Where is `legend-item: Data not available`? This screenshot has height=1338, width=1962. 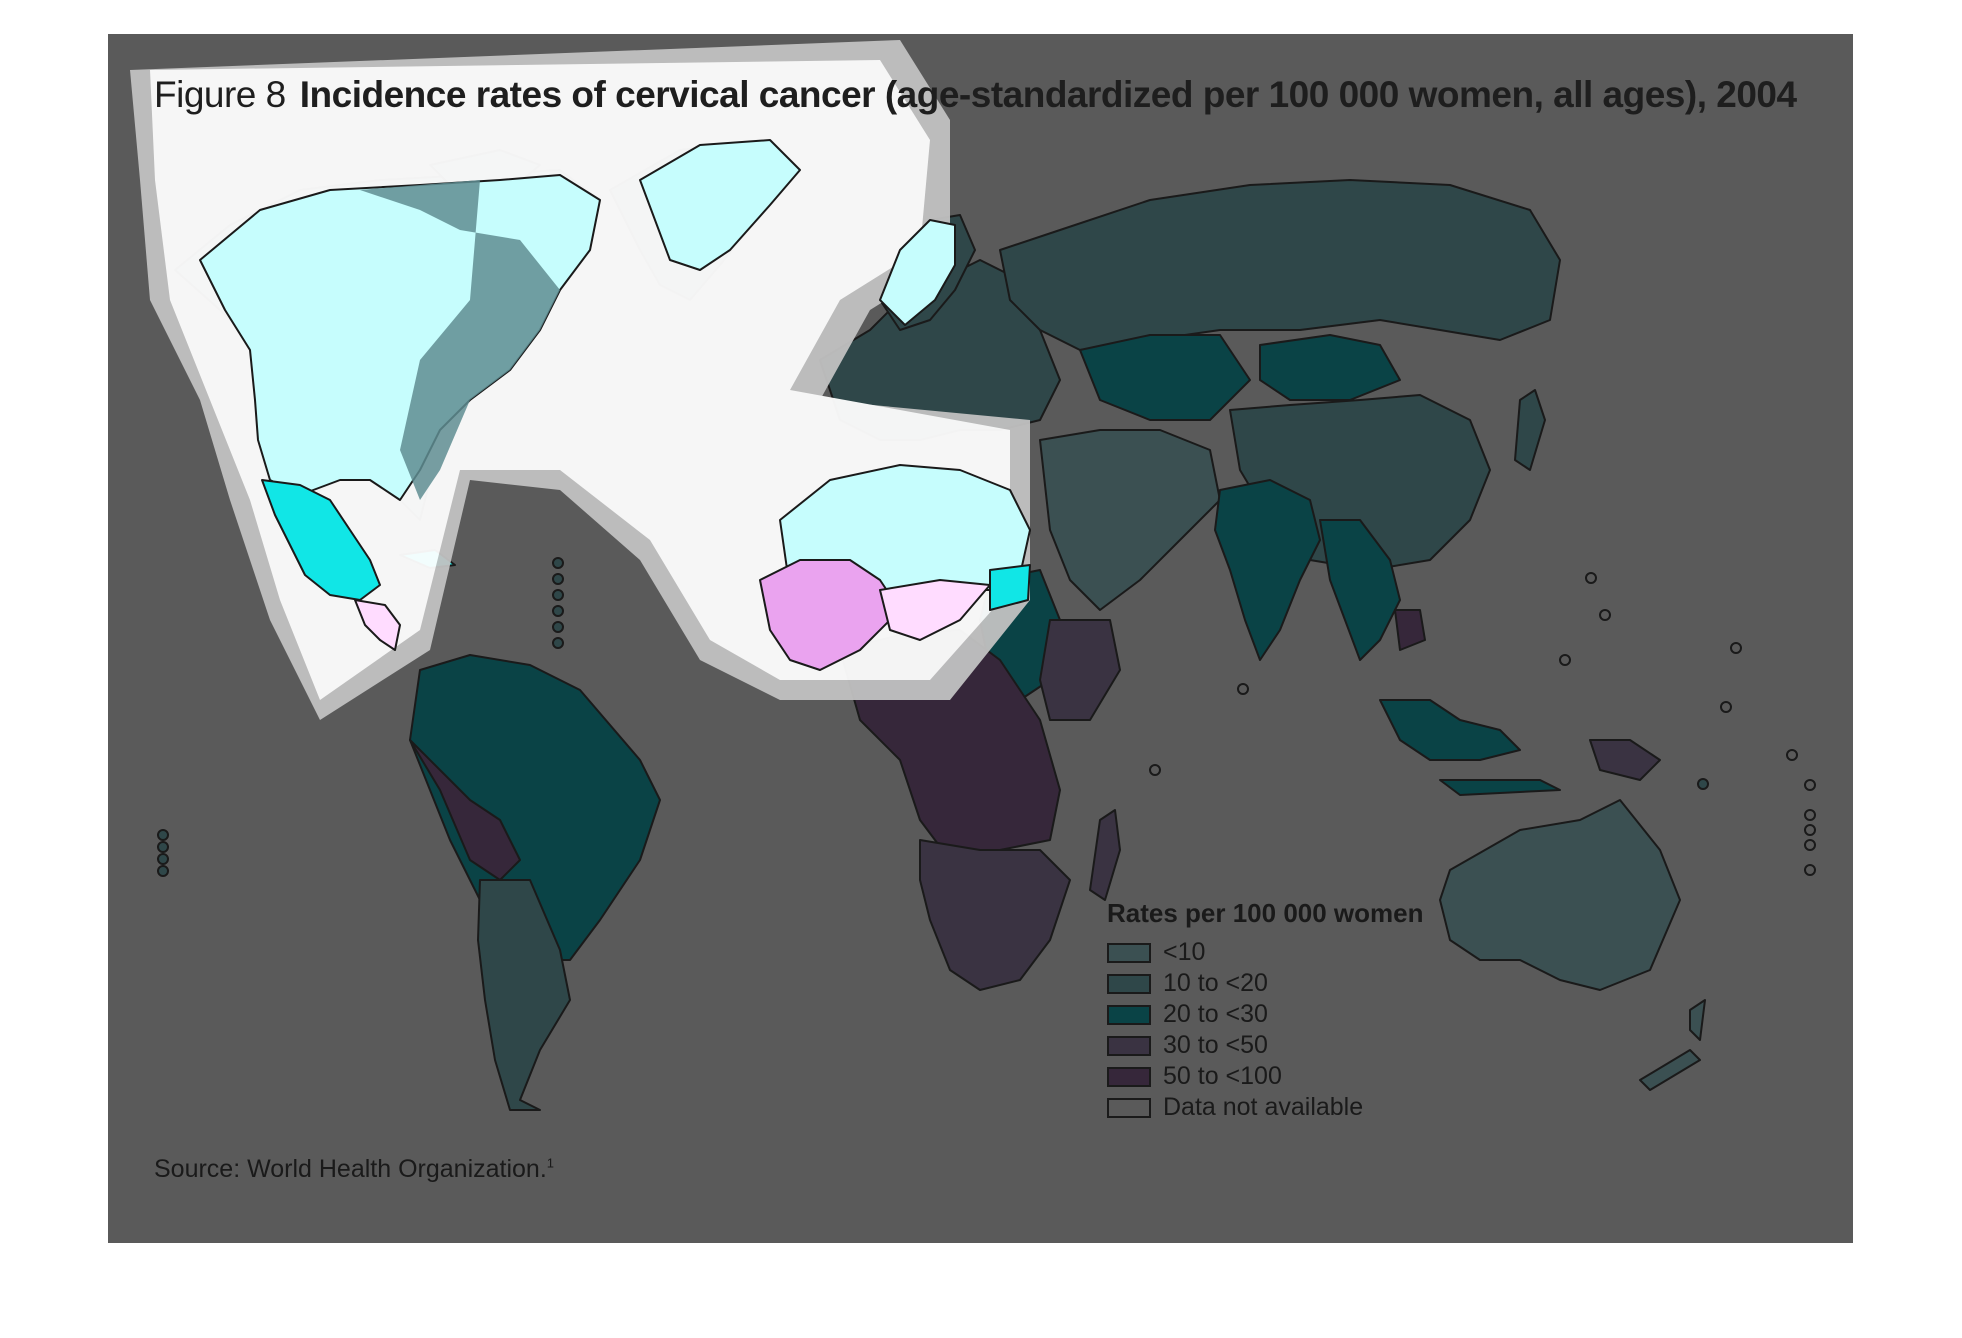 legend-item: Data not available is located at coordinates (1265, 1107).